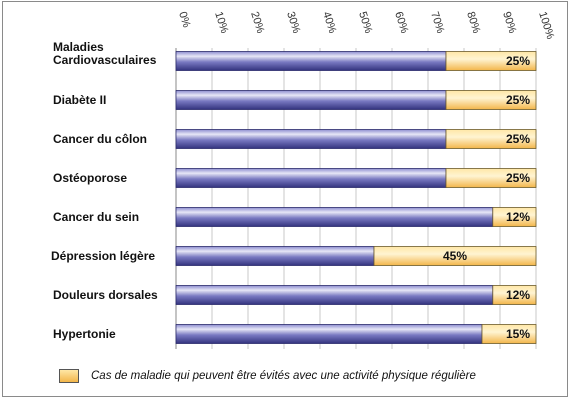 The width and height of the screenshot is (571, 399). Describe the element at coordinates (329, 22) in the screenshot. I see `x-tick-label: 40%` at that location.